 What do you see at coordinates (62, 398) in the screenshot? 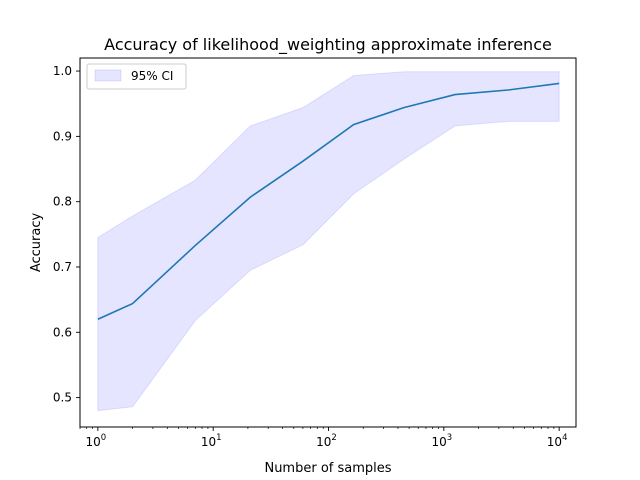
I see `y-tick-label: 0.5` at bounding box center [62, 398].